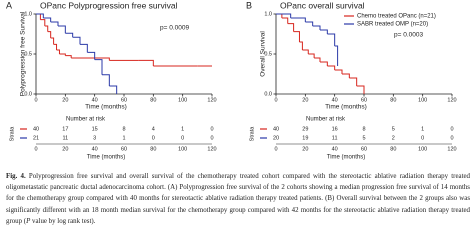 The height and width of the screenshot is (250, 476). What do you see at coordinates (305, 138) in the screenshot?
I see `risk-count: 19` at bounding box center [305, 138].